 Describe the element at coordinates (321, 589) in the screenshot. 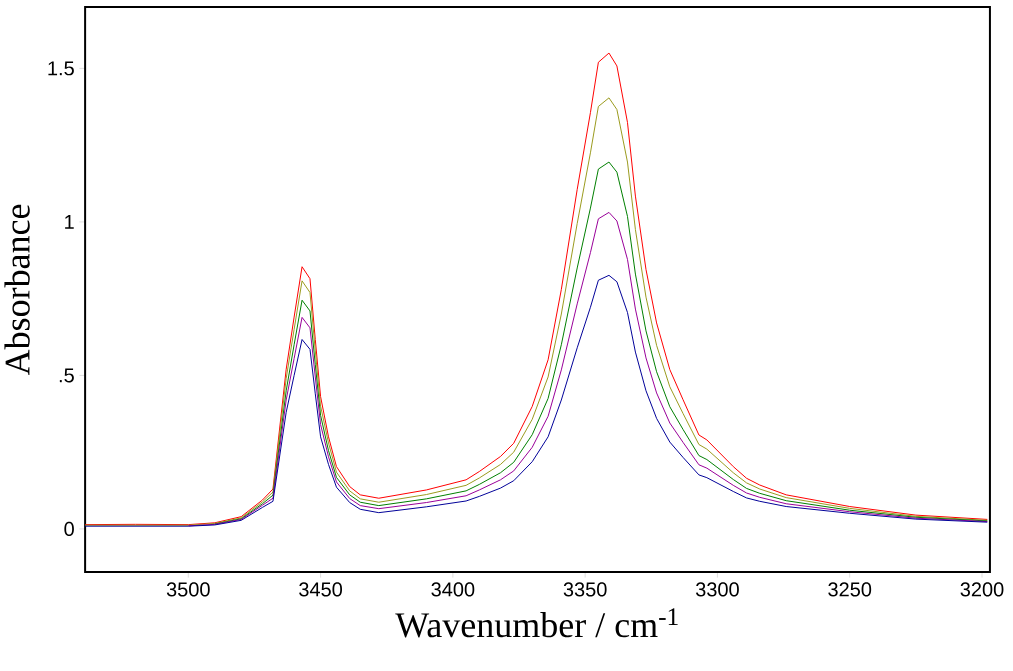

I see `x-tick-label: 3450` at that location.